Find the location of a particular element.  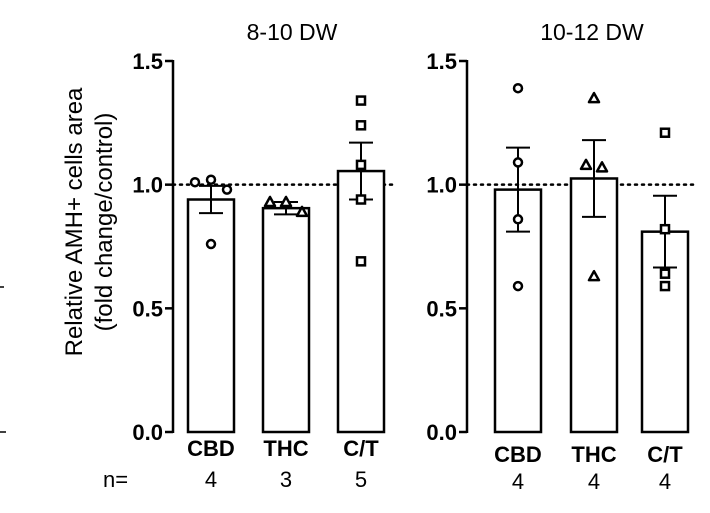

n-label: n= is located at coordinates (115, 479).